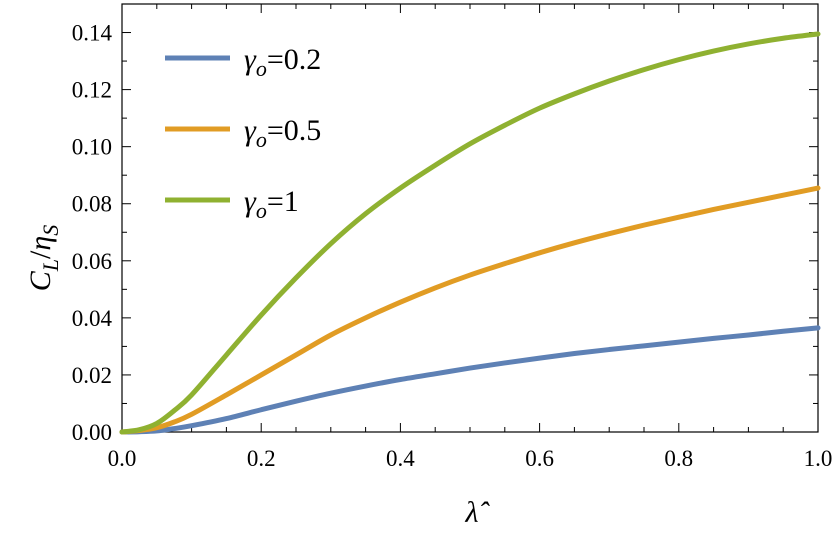 The height and width of the screenshot is (535, 840). Describe the element at coordinates (40, 254) in the screenshot. I see `y-axis-label-slash: /` at that location.